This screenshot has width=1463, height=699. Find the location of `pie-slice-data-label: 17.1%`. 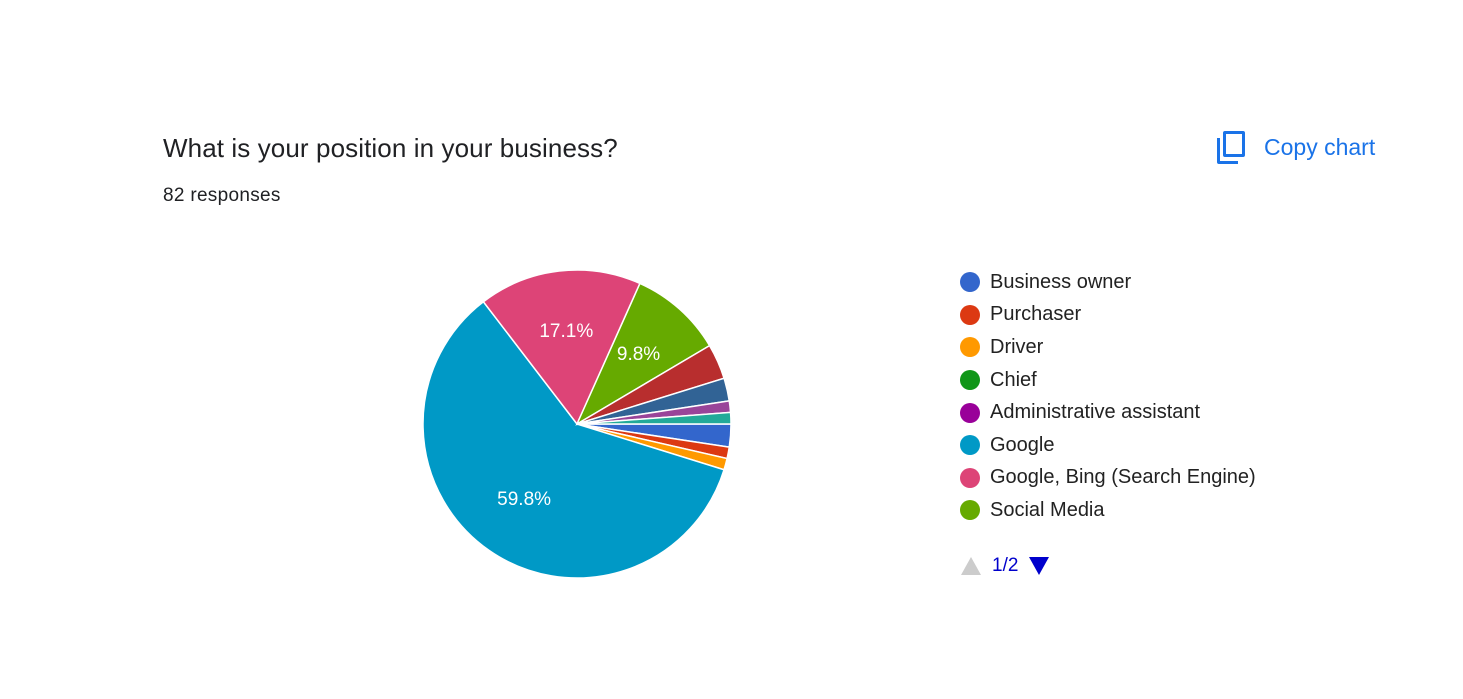

pie-slice-data-label: 17.1% is located at coordinates (566, 331).